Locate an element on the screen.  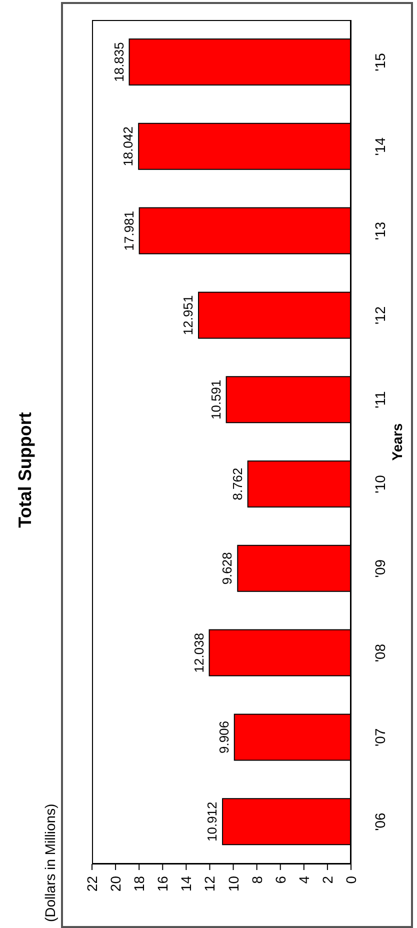
x-tick-label: 12 is located at coordinates (210, 884).